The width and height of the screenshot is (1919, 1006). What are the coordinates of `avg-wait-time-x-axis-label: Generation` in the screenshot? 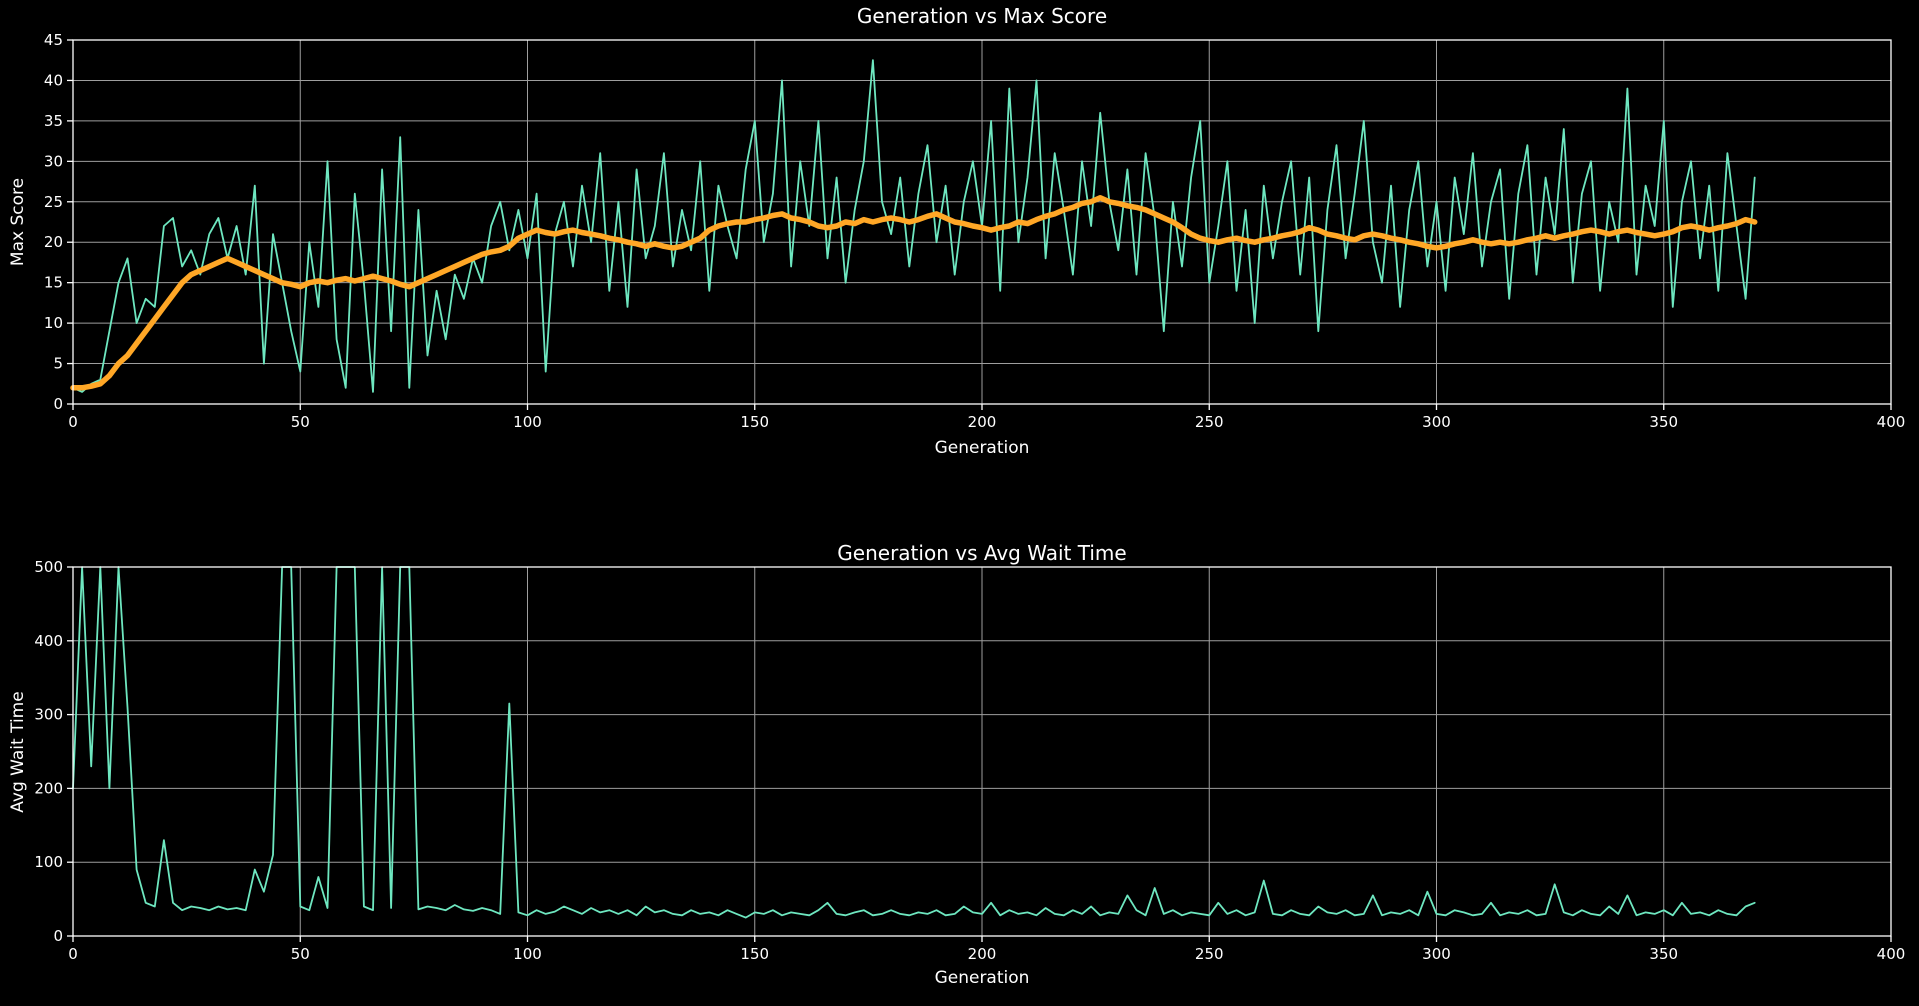 It's located at (982, 978).